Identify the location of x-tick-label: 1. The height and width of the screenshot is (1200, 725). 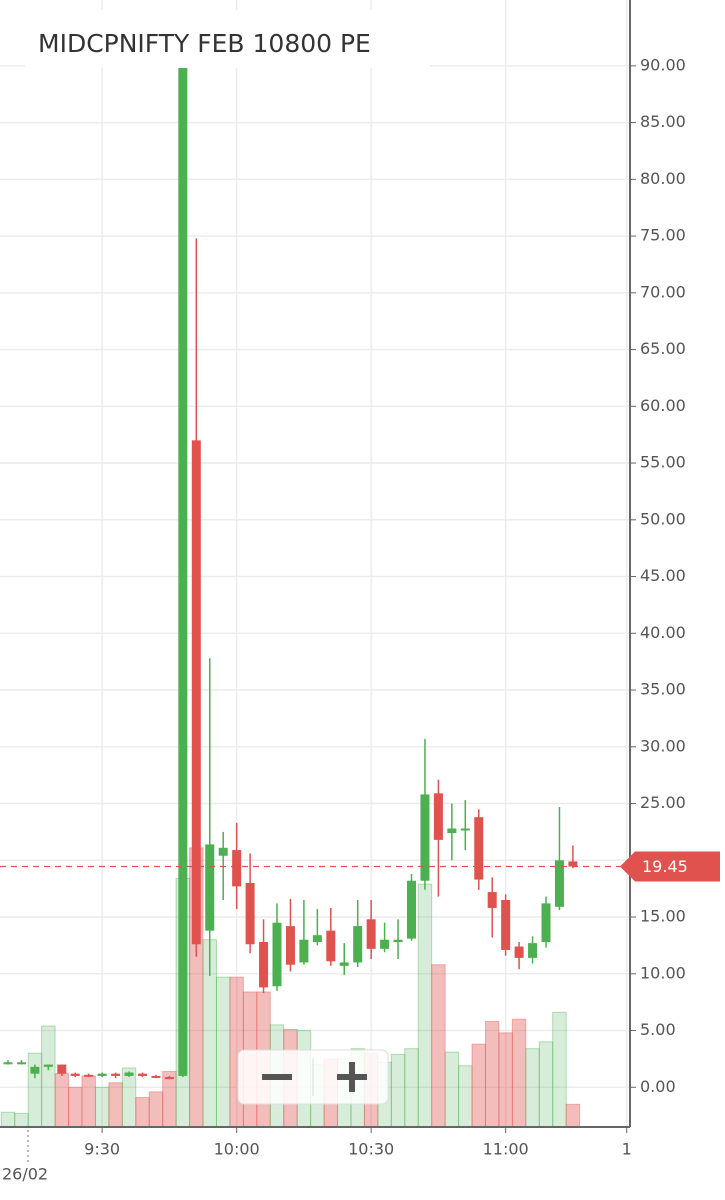
(627, 1149).